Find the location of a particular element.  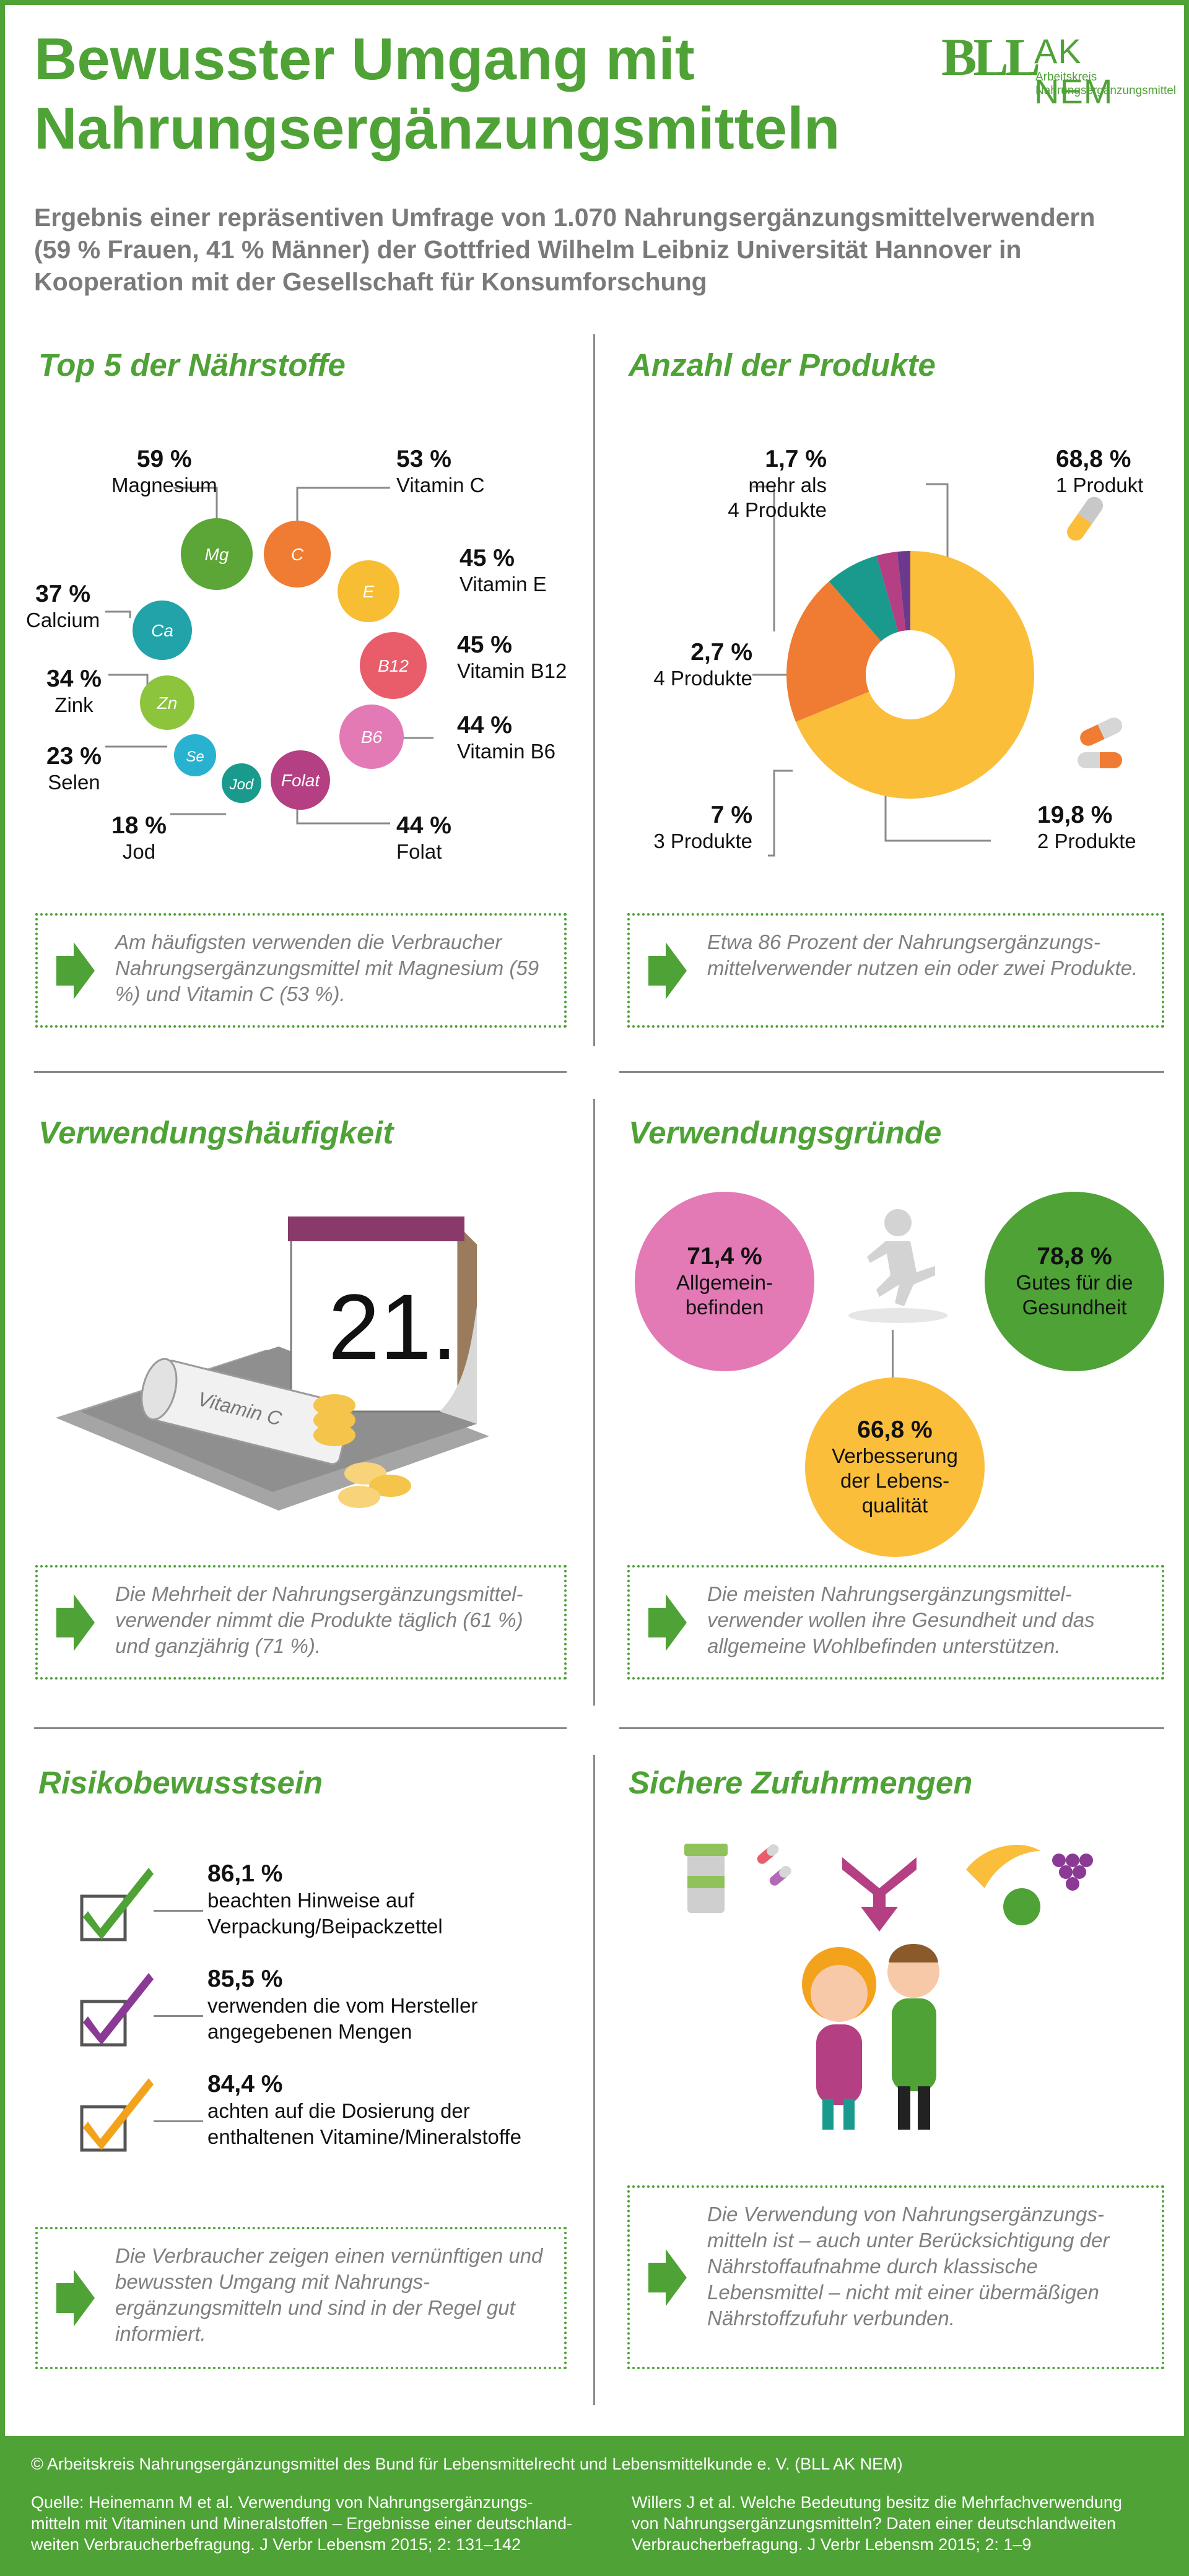

top5-title: Top 5 der Nährstoffe is located at coordinates (192, 365).